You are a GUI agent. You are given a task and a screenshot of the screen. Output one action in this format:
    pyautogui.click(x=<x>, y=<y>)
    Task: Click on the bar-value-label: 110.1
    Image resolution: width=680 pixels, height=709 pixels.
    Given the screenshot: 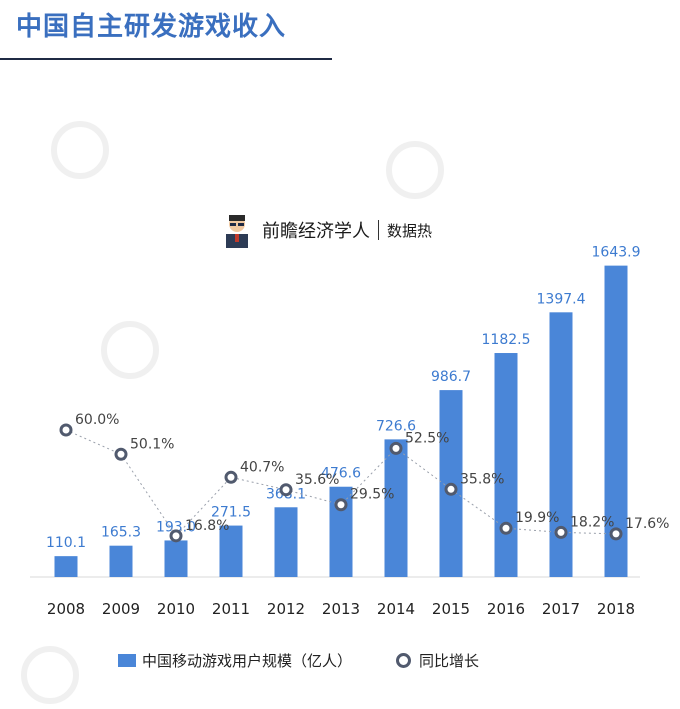 What is the action you would take?
    pyautogui.click(x=66, y=543)
    